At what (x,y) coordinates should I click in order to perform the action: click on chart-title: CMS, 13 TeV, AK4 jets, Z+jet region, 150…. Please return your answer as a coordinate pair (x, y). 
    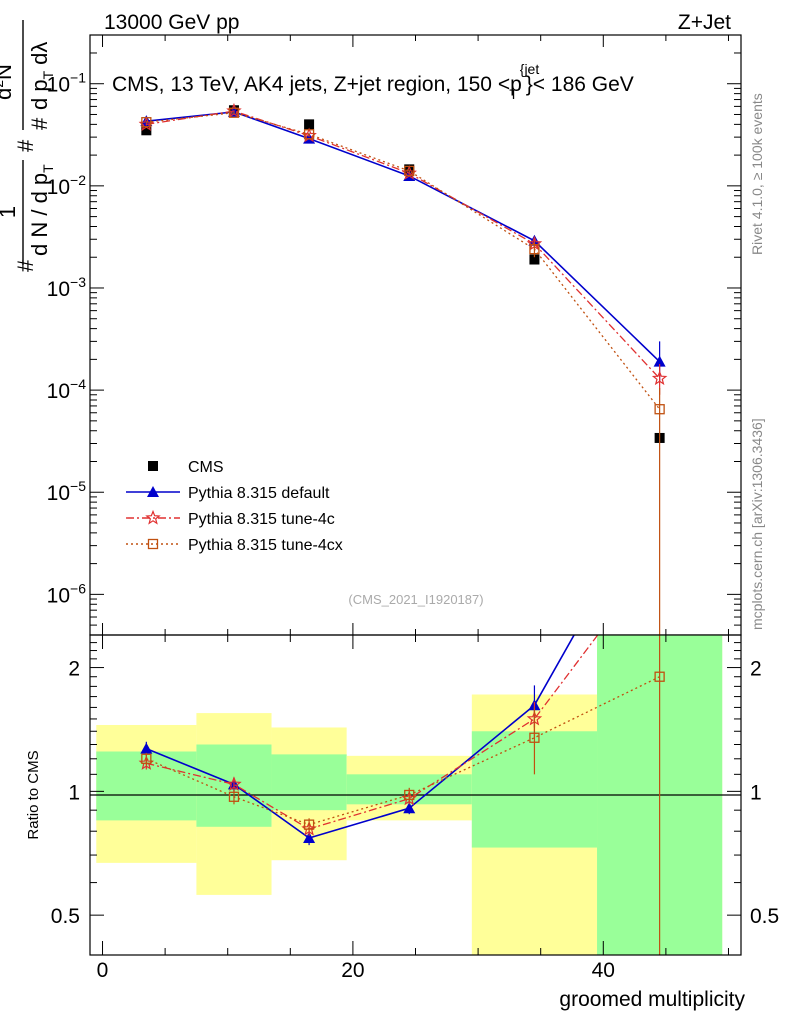
    Looking at the image, I should click on (373, 81).